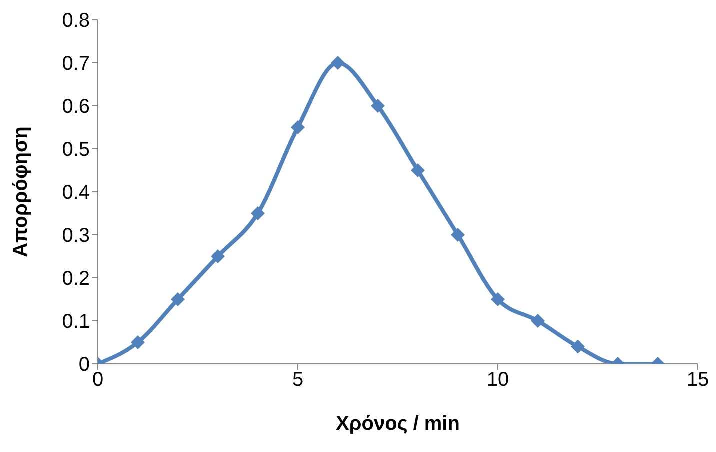 Image resolution: width=716 pixels, height=452 pixels. Describe the element at coordinates (76, 193) in the screenshot. I see `y-tick-label: 0.4` at that location.